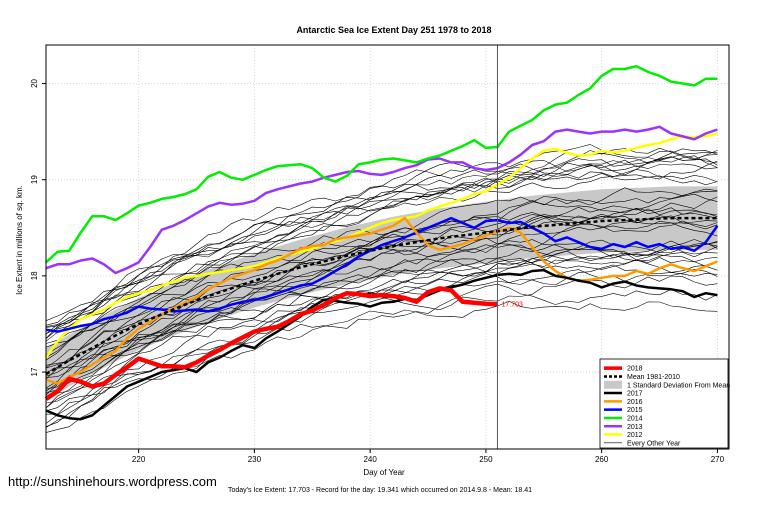 Image resolution: width=760 pixels, height=506 pixels. What do you see at coordinates (635, 394) in the screenshot?
I see `legend-label: 2017` at bounding box center [635, 394].